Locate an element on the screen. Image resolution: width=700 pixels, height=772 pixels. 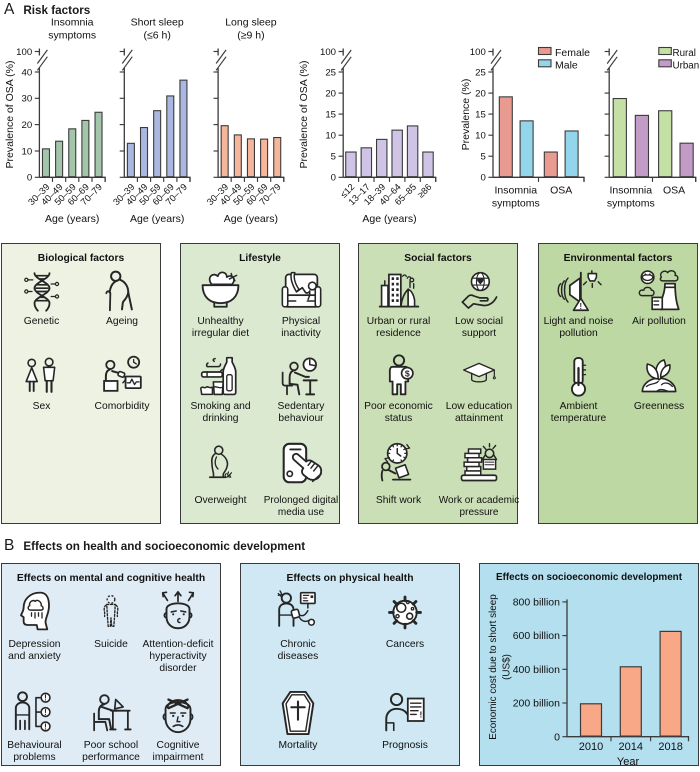
svg-text: Short sleep is located at coordinates (157, 23).